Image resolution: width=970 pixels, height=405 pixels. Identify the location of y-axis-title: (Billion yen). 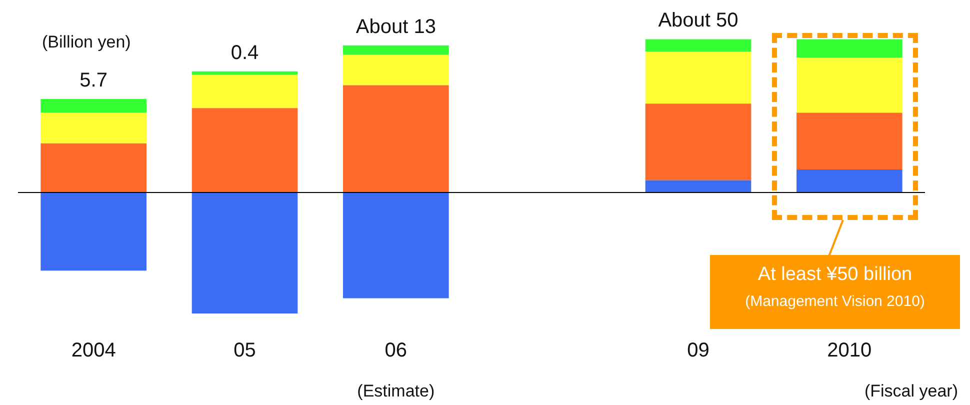
(86, 42).